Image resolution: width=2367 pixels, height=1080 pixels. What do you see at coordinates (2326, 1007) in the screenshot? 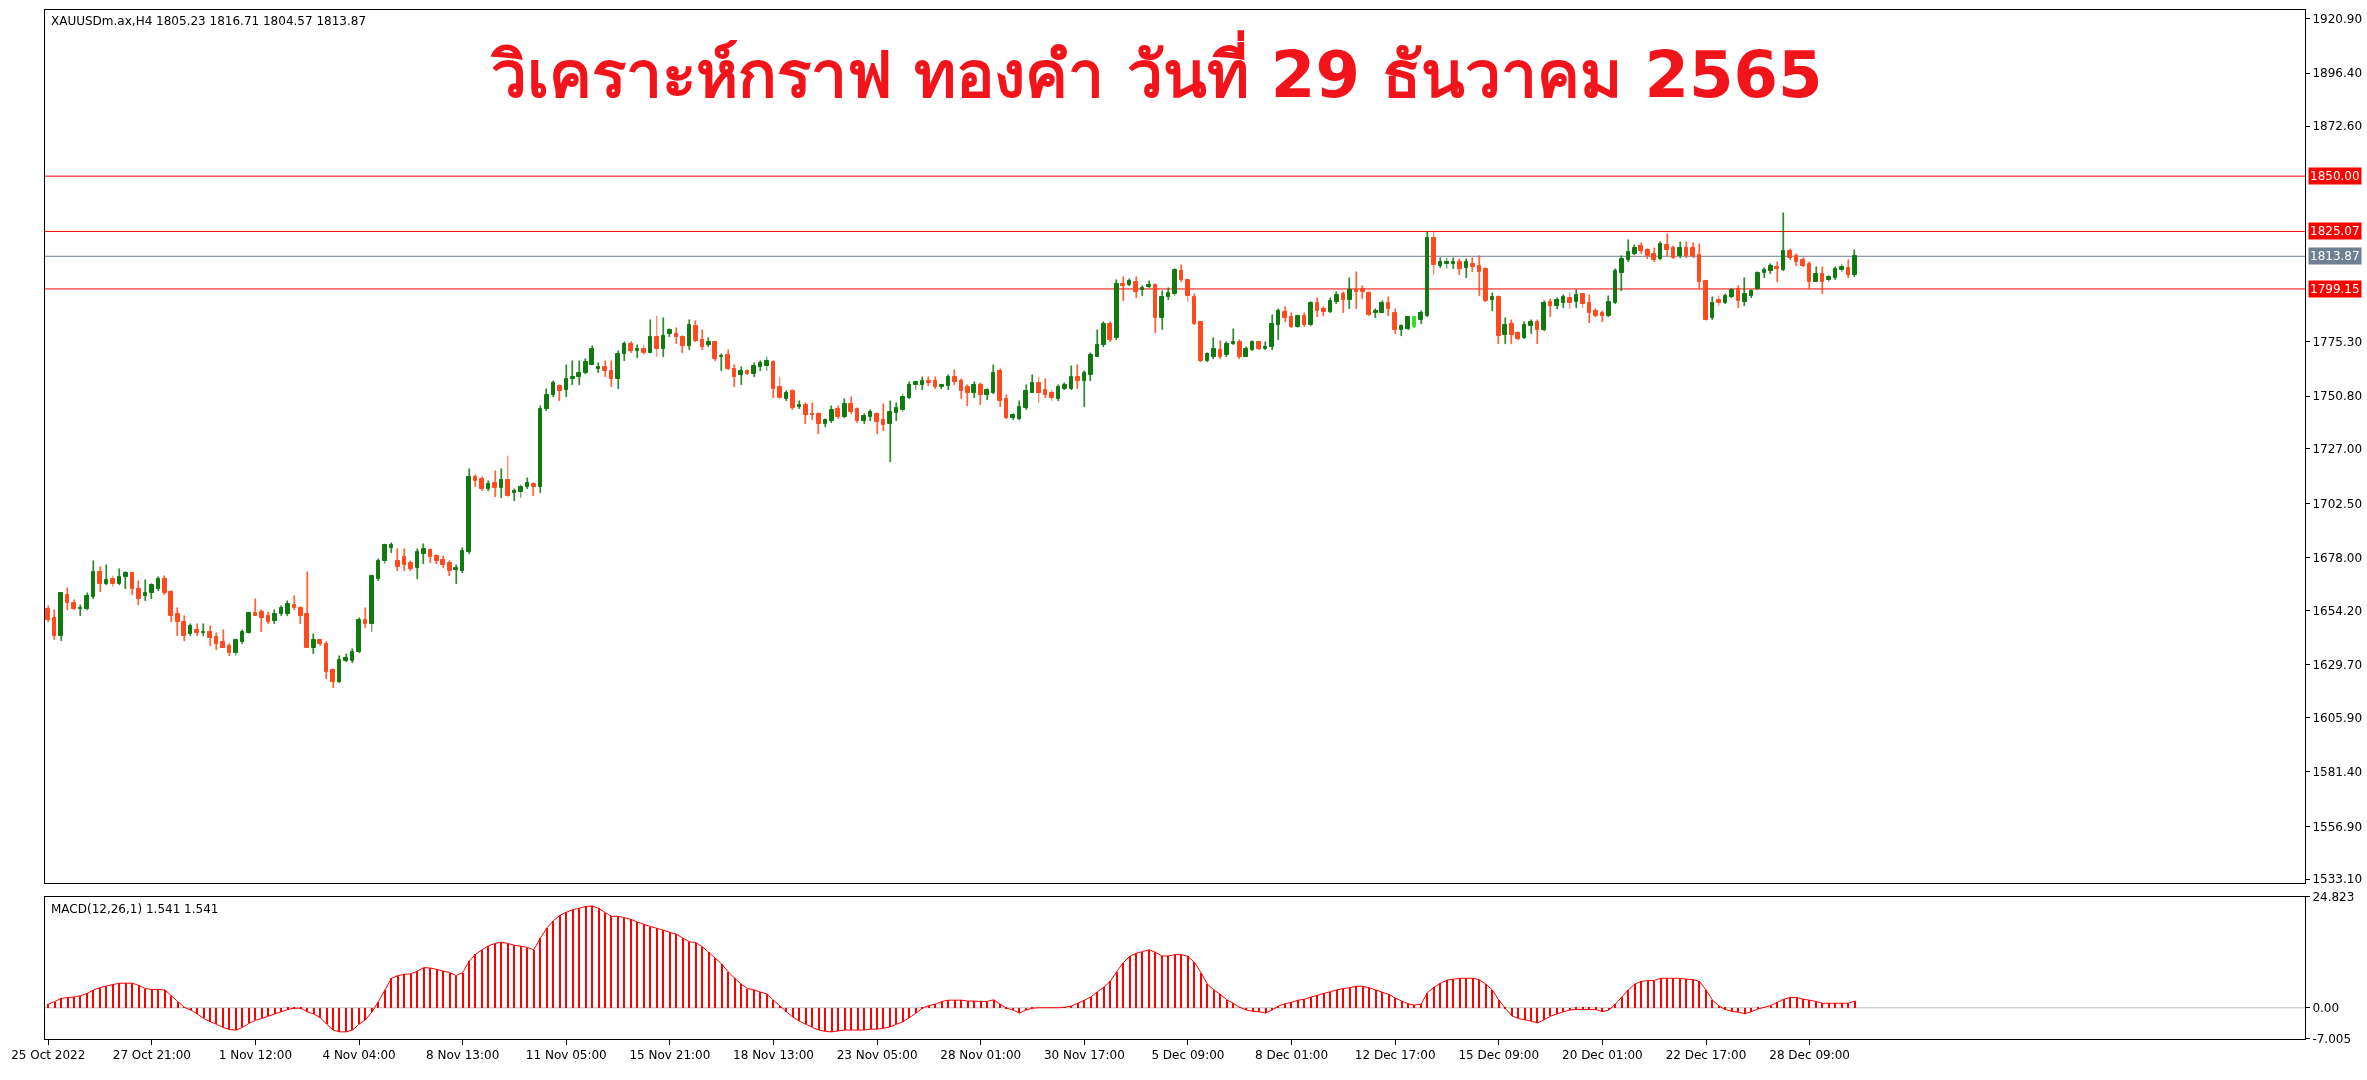
I see `y-tick-label: 0.00` at bounding box center [2326, 1007].